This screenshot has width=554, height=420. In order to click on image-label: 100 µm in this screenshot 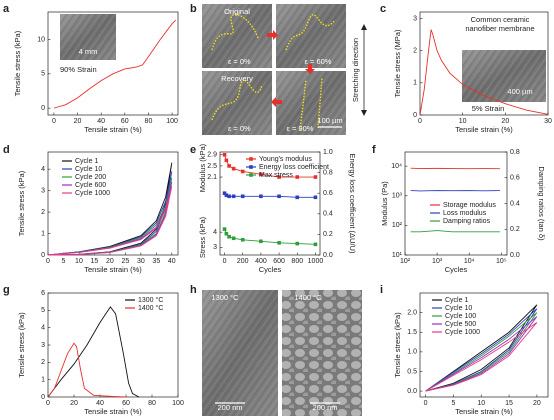, I will do `click(329, 120)`.